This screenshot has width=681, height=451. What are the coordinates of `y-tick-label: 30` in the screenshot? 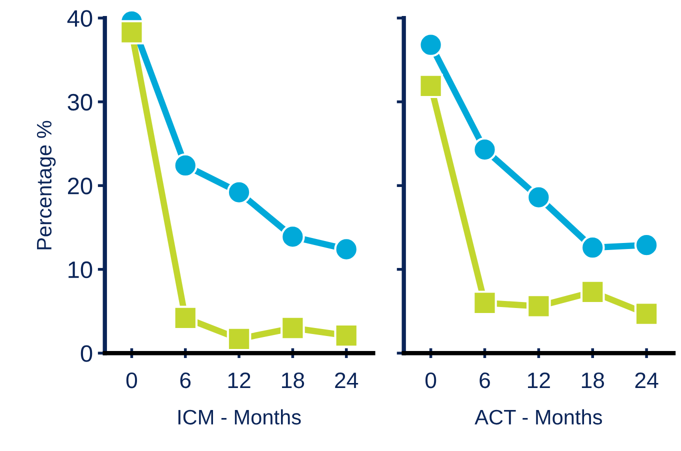 It's located at (80, 102).